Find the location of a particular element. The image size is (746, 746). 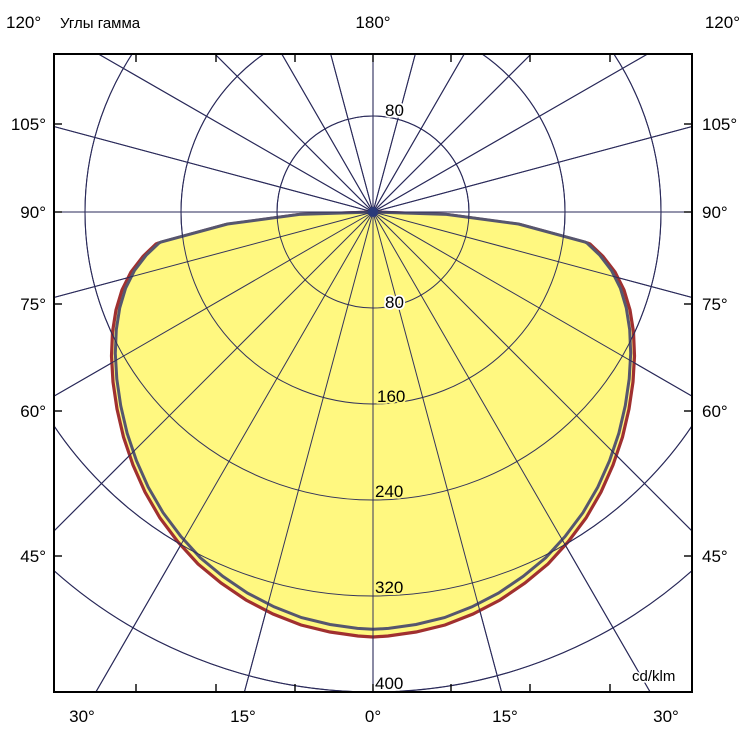

spoke-135r-ov is located at coordinates (452, 133).